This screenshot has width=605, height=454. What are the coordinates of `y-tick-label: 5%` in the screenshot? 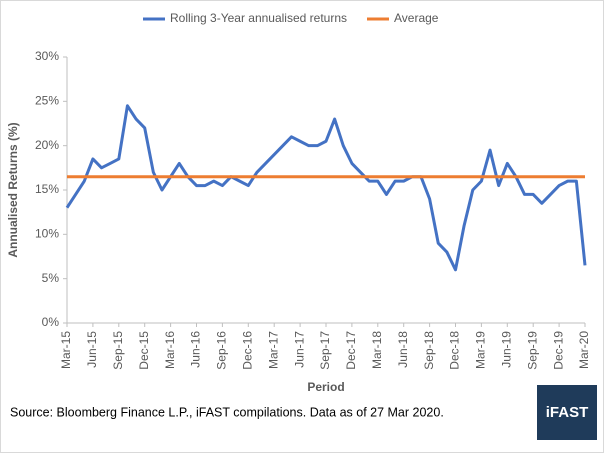 It's located at (51, 278).